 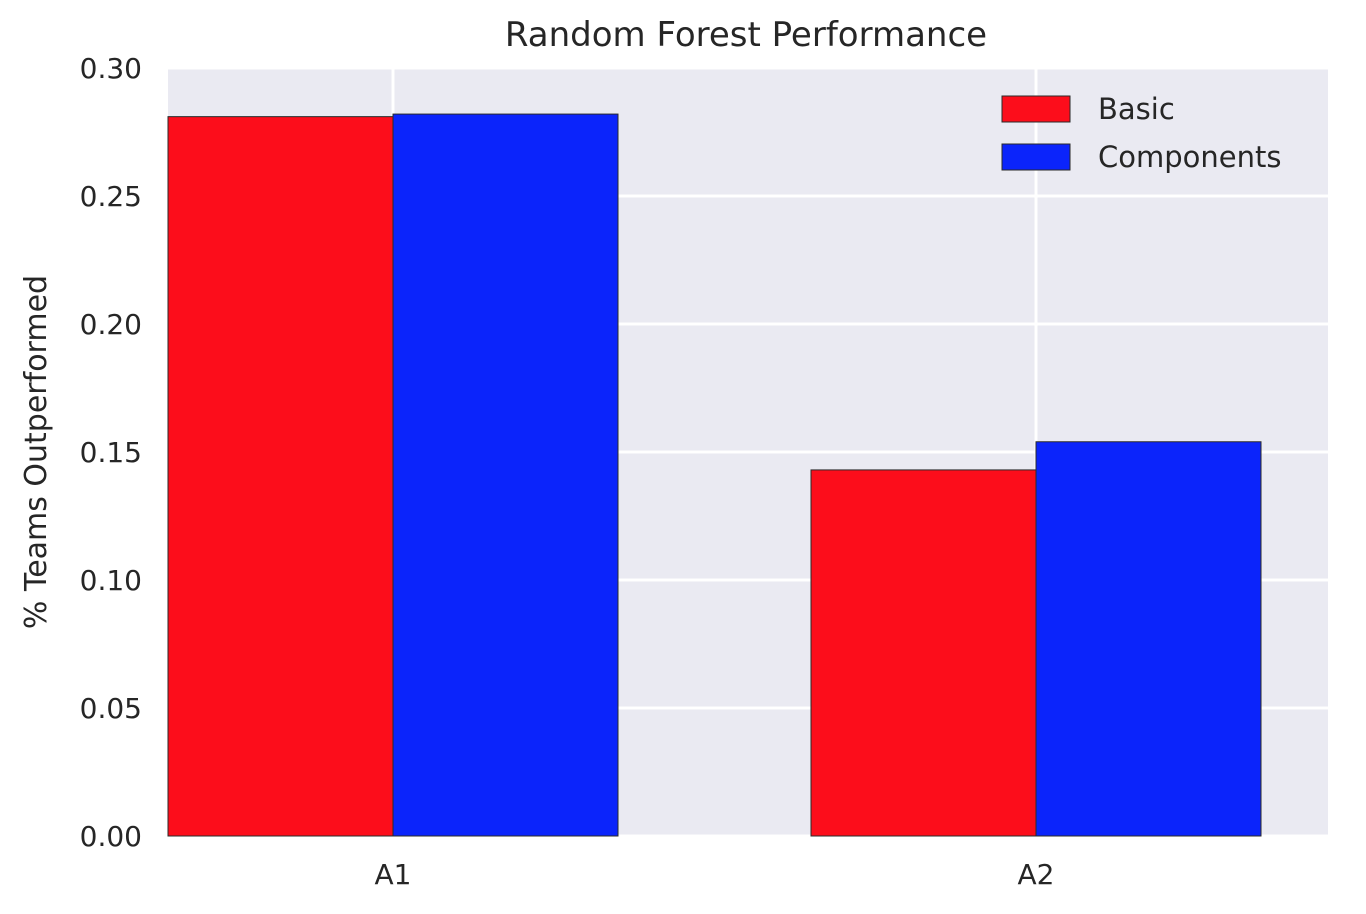 I want to click on legend-label-components: Components, so click(x=1189, y=157).